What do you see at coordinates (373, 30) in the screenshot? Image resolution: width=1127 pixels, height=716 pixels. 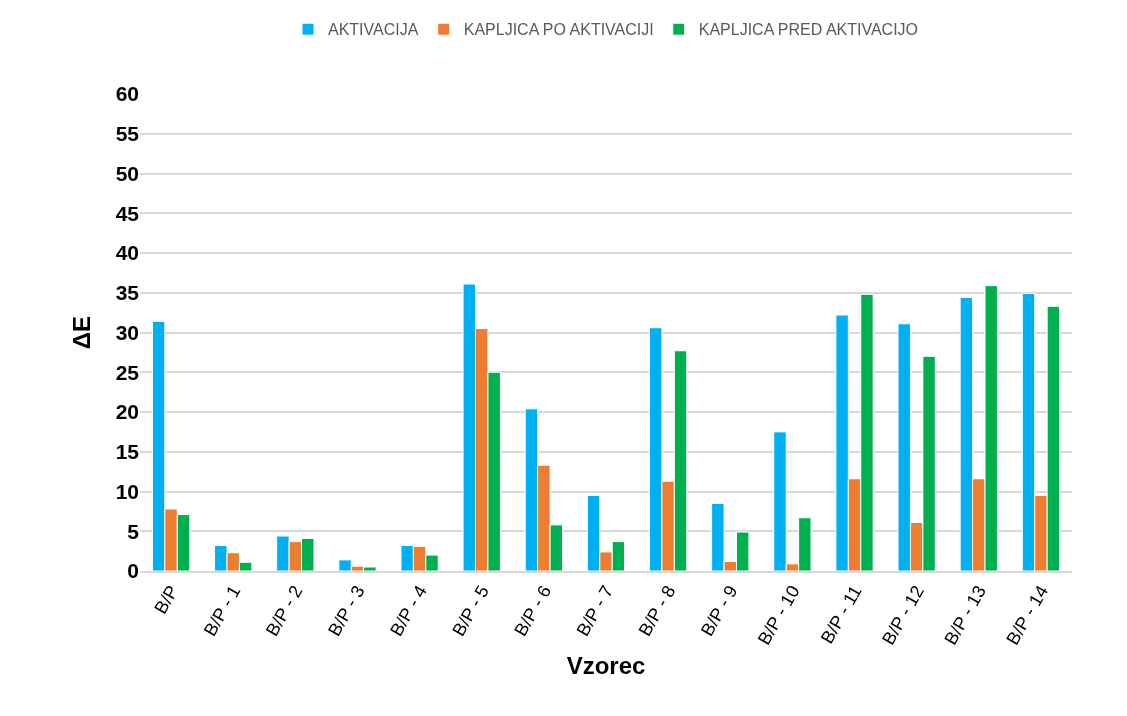 I see `legend-label: AKTIVACIJA` at bounding box center [373, 30].